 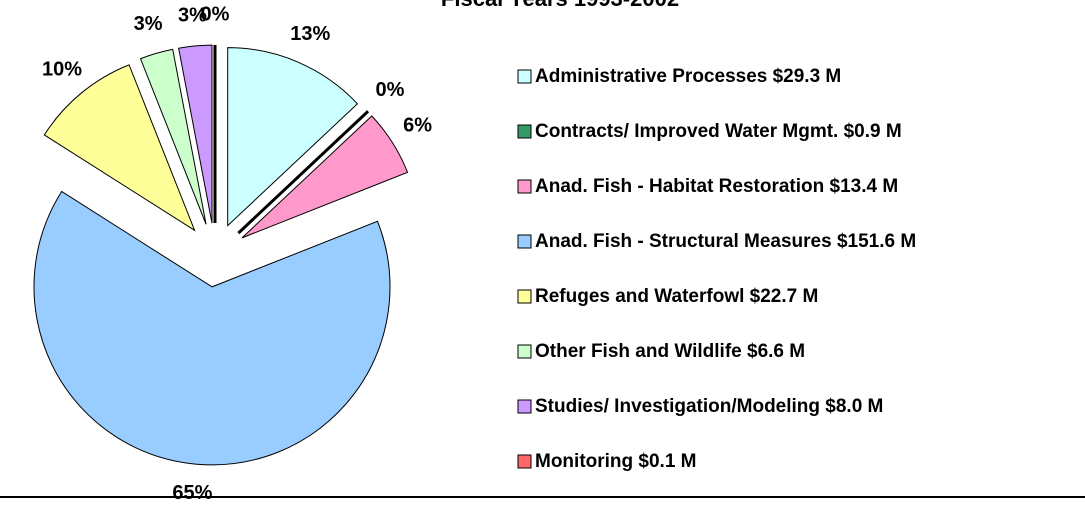 I want to click on legend-label: Anad. Fish - Habitat Restoration $13.4 M, so click(x=716, y=186).